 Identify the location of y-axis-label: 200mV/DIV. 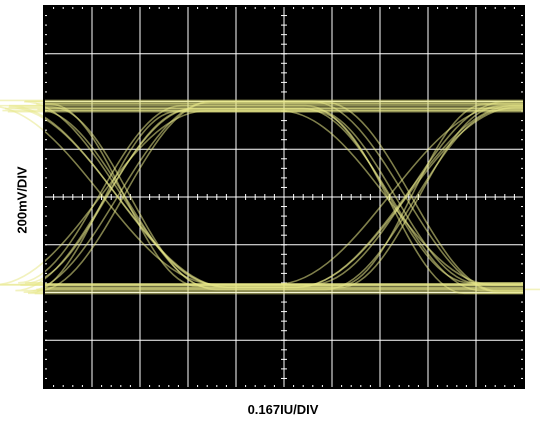
(22, 200).